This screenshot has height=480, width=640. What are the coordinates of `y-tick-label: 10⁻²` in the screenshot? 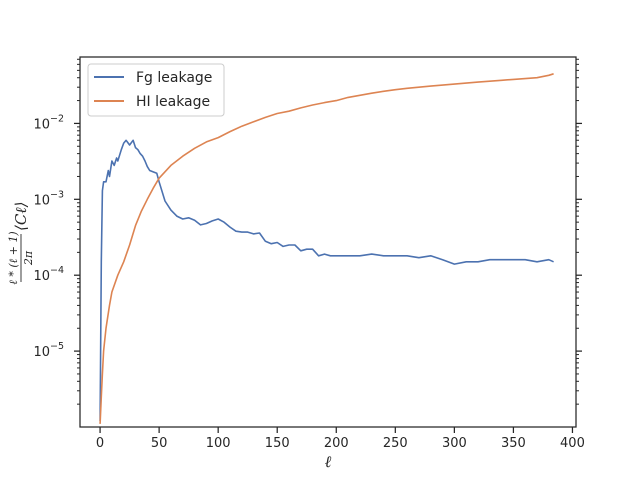 It's located at (48, 122).